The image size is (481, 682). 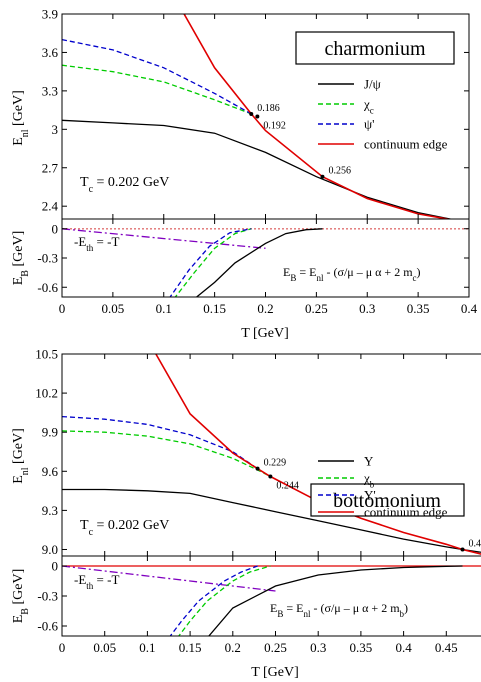 I want to click on bottomonium-binding-curves, so click(x=271, y=600).